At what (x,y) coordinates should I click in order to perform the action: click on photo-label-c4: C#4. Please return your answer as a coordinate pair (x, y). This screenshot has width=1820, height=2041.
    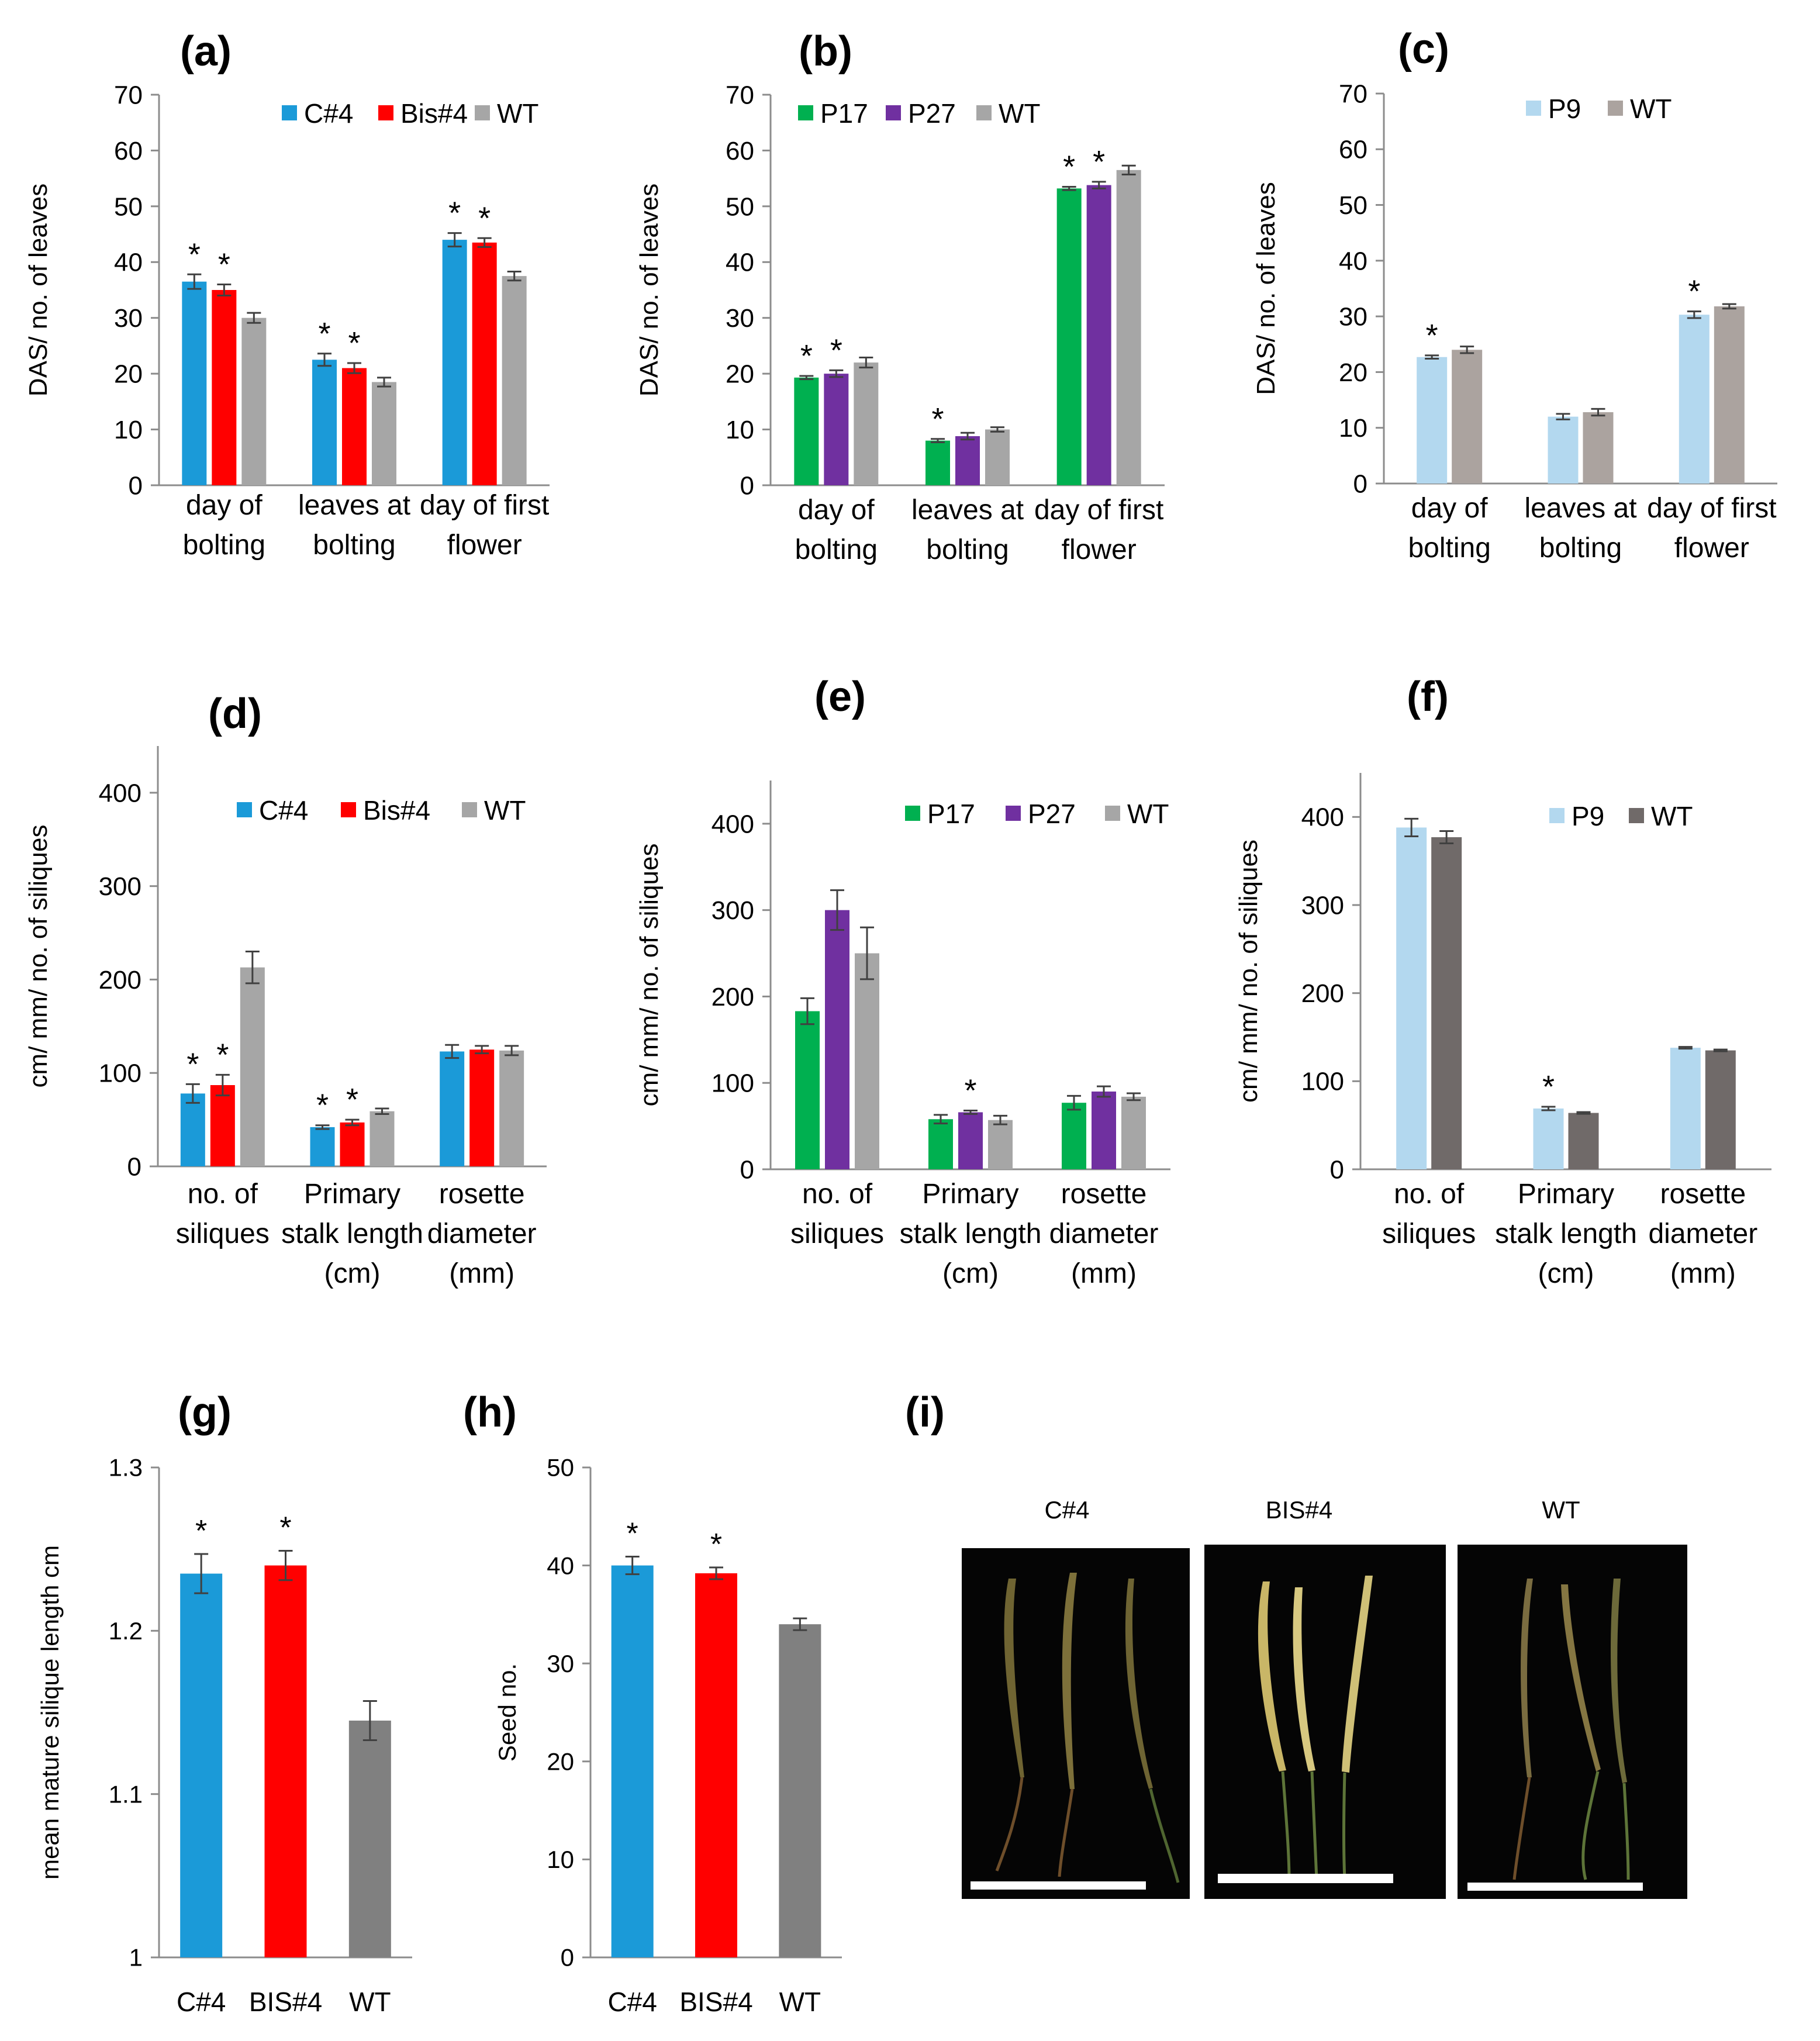
    Looking at the image, I should click on (1066, 1510).